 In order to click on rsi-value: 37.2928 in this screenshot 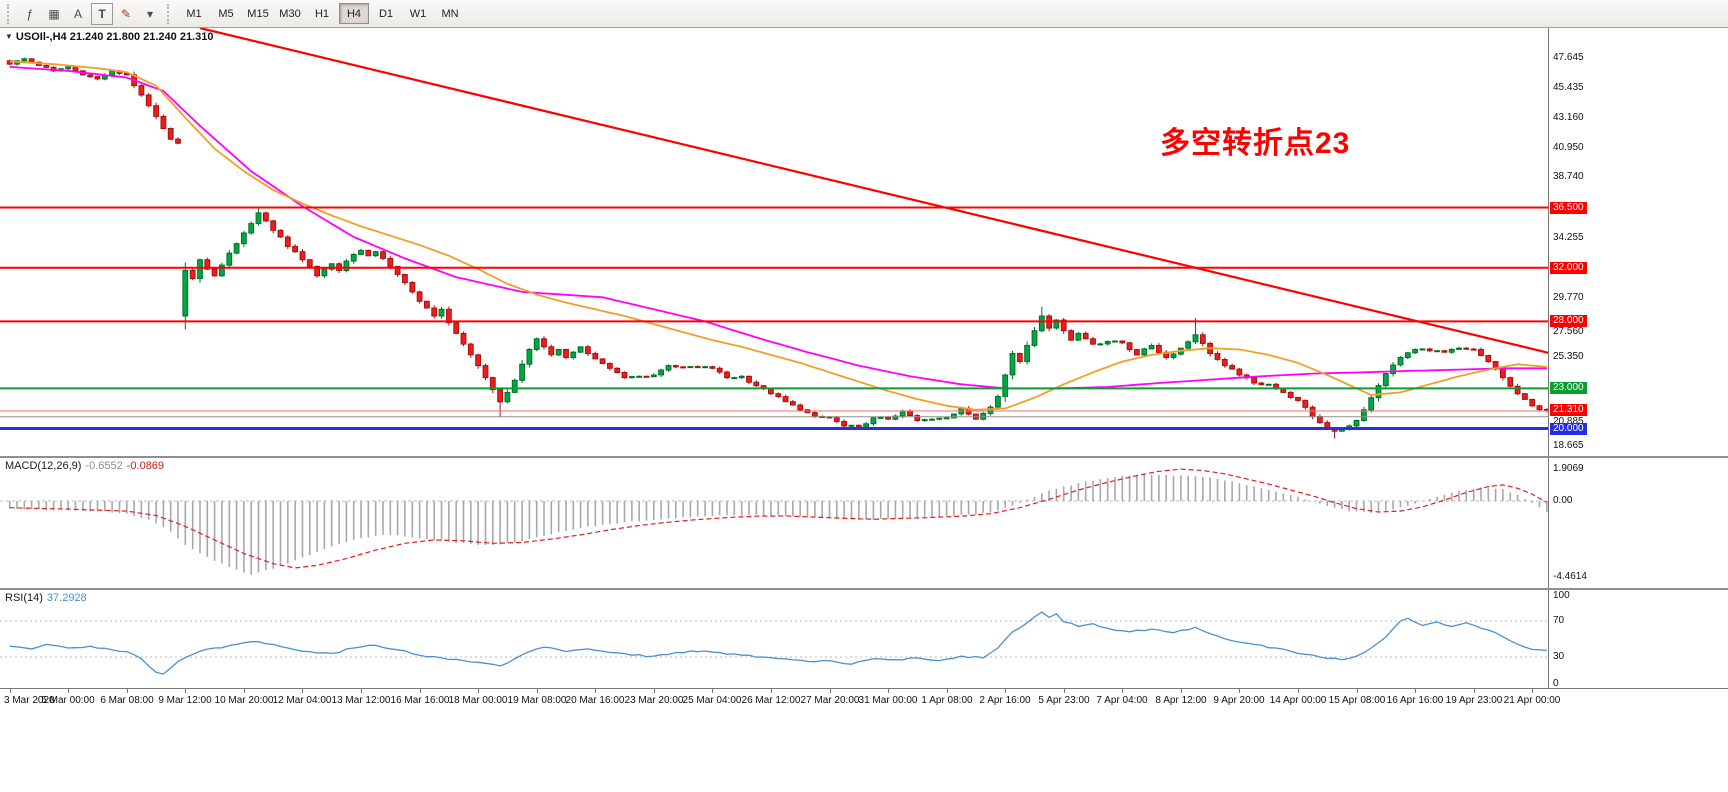, I will do `click(66, 598)`.